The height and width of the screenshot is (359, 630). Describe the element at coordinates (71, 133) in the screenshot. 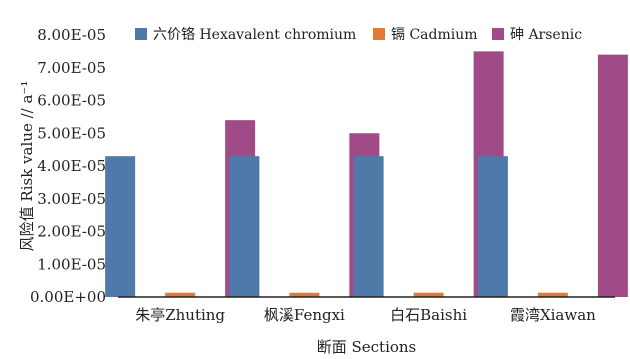

I see `y-tick-label: 5.00E-05` at that location.